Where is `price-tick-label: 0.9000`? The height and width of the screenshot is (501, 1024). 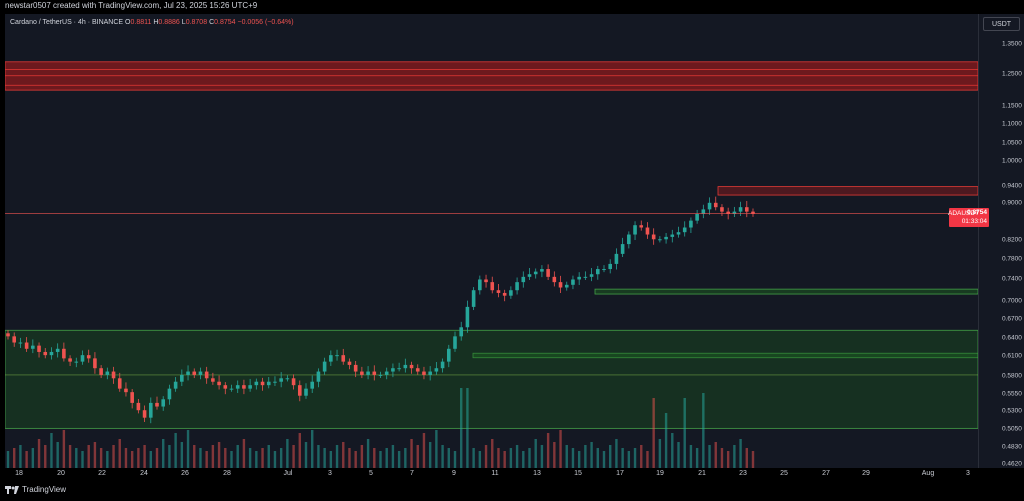 price-tick-label: 0.9000 is located at coordinates (1012, 203).